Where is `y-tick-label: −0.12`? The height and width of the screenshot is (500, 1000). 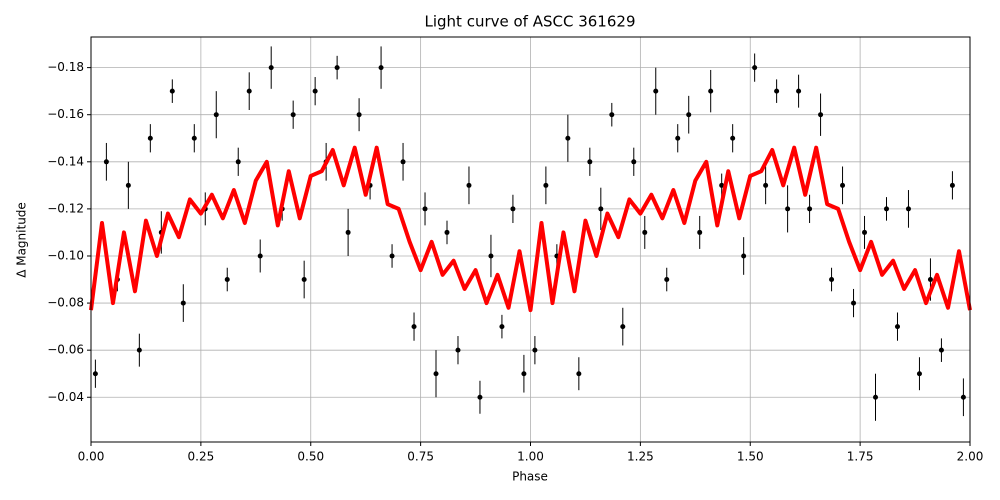 y-tick-label: −0.12 is located at coordinates (65, 208).